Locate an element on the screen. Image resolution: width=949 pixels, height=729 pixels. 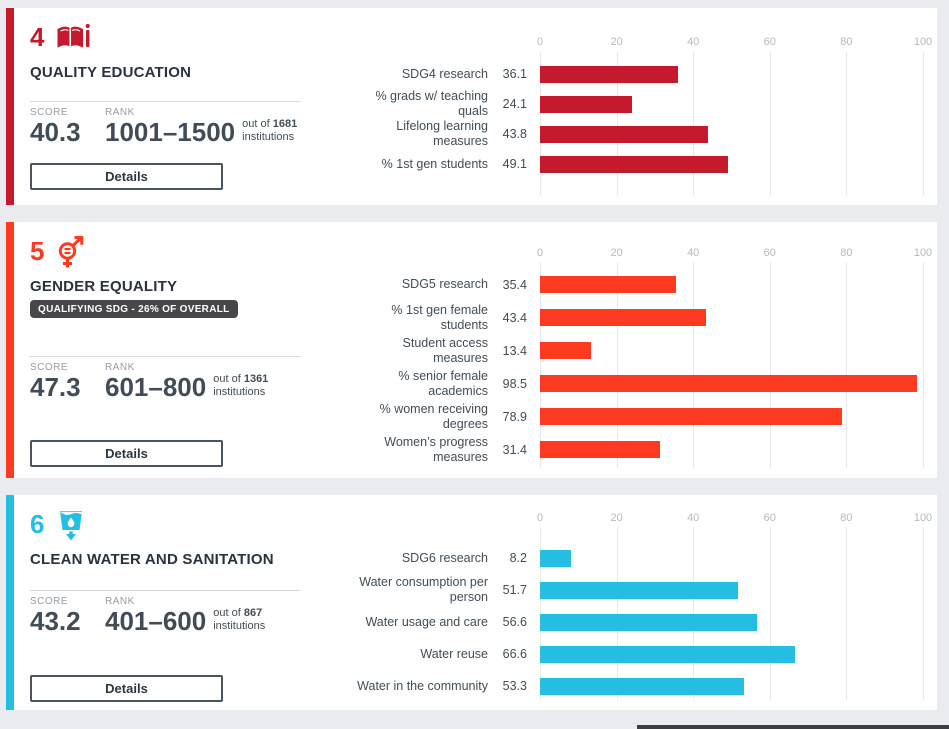
rank-group: RANK 601–800 out of 1361 institutions is located at coordinates (186, 381).